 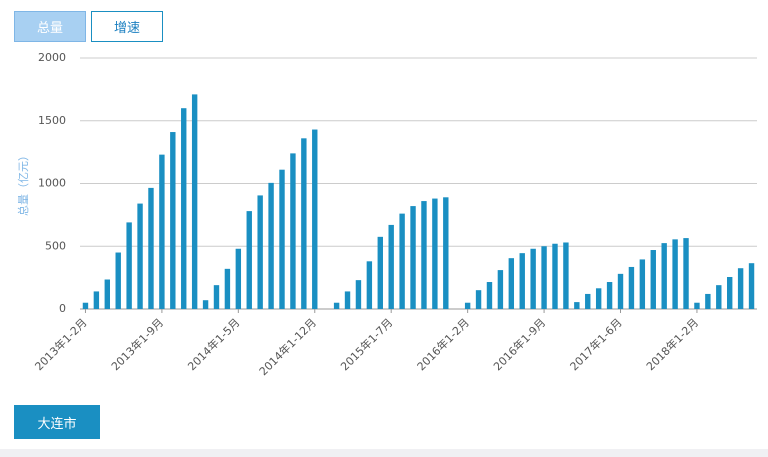 I want to click on total-button: 总量, so click(x=50, y=26).